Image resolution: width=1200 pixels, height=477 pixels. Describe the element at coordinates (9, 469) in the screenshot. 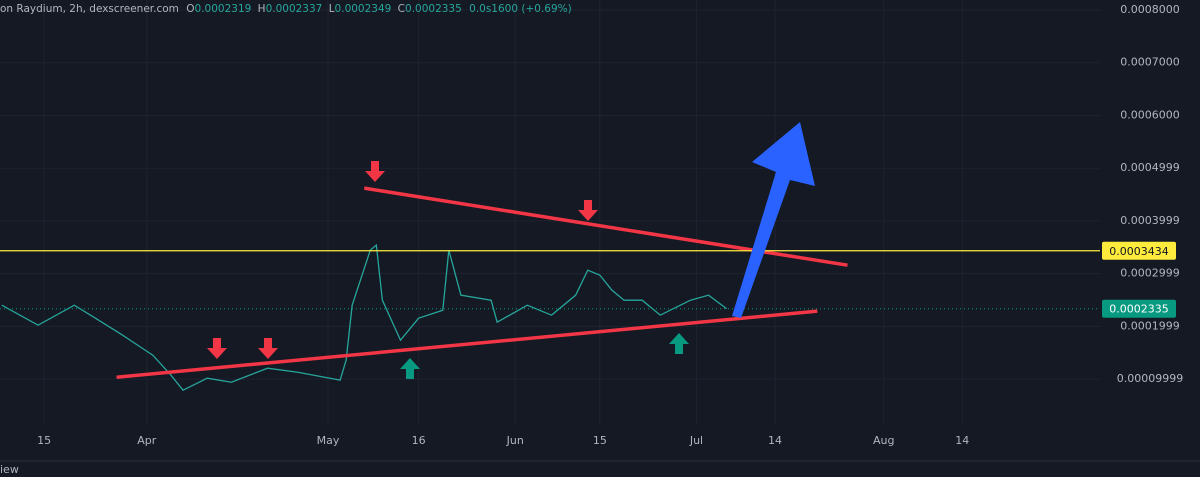

I see `footer-text: iew` at that location.